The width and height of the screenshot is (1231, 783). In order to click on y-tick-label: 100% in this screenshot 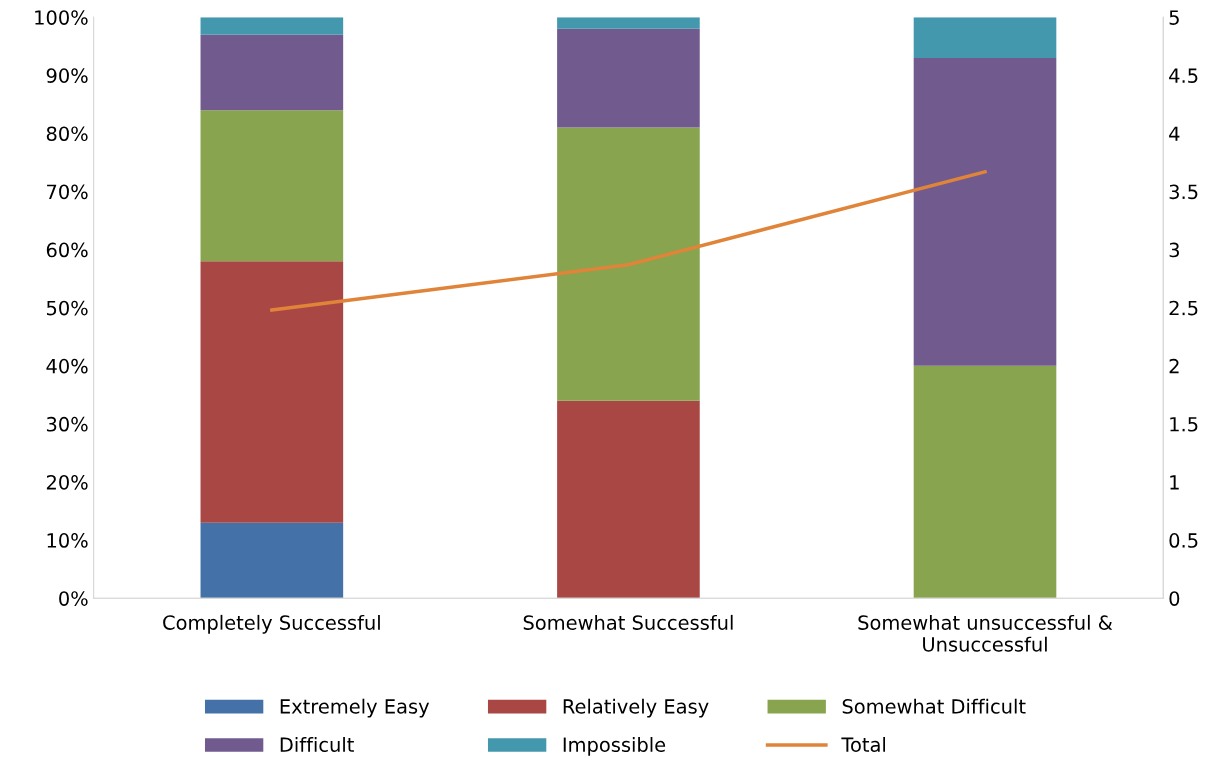, I will do `click(61, 17)`.